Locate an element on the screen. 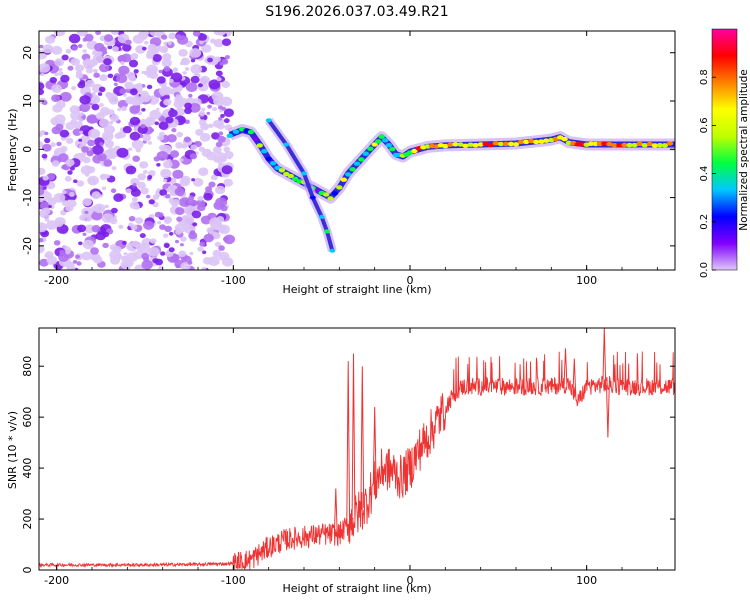  figure-title: S196.2026.037.03.49.R21 is located at coordinates (356, 12).